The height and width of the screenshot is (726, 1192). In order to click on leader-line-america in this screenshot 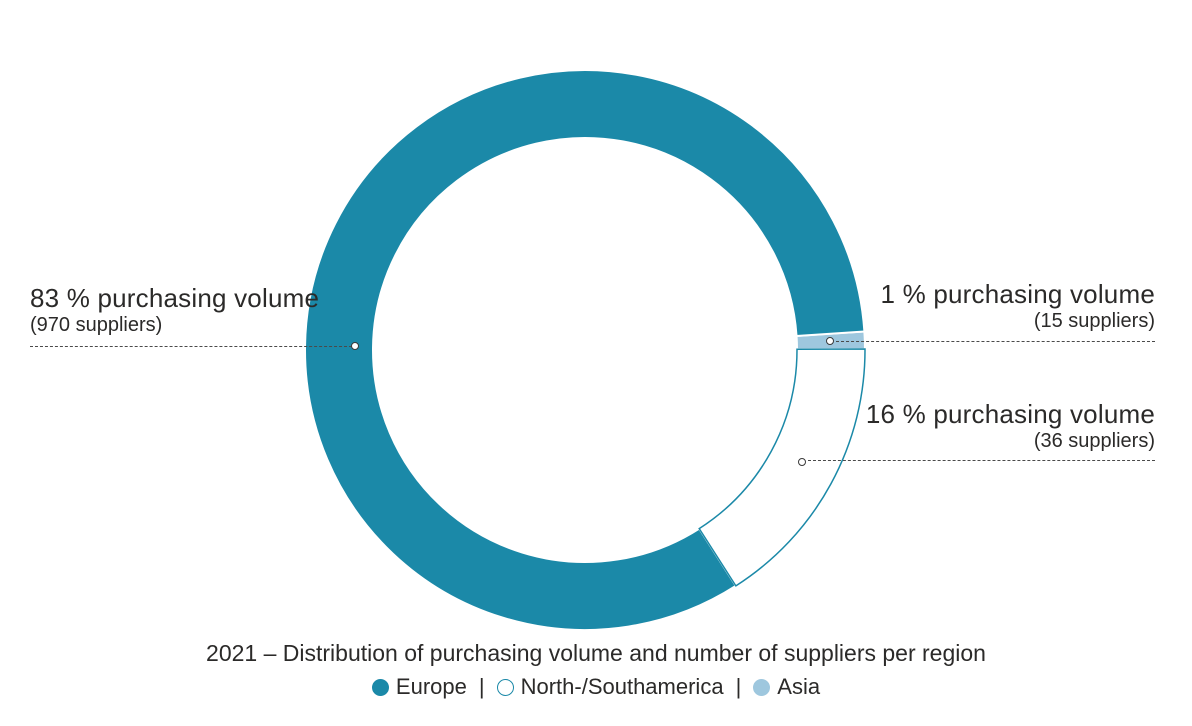, I will do `click(981, 460)`.